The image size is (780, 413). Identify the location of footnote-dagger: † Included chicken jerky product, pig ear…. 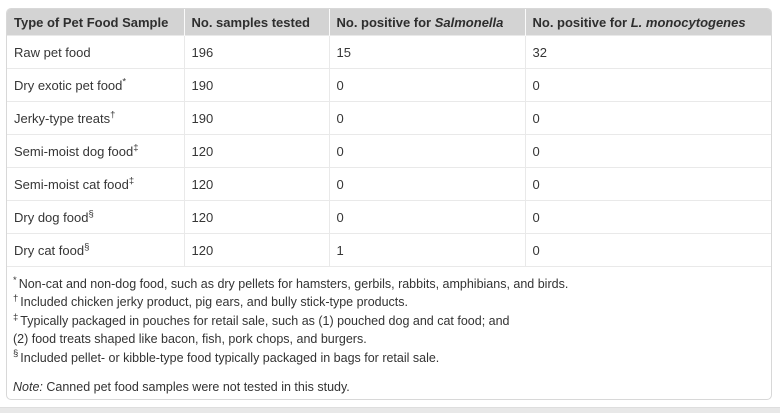
(387, 302).